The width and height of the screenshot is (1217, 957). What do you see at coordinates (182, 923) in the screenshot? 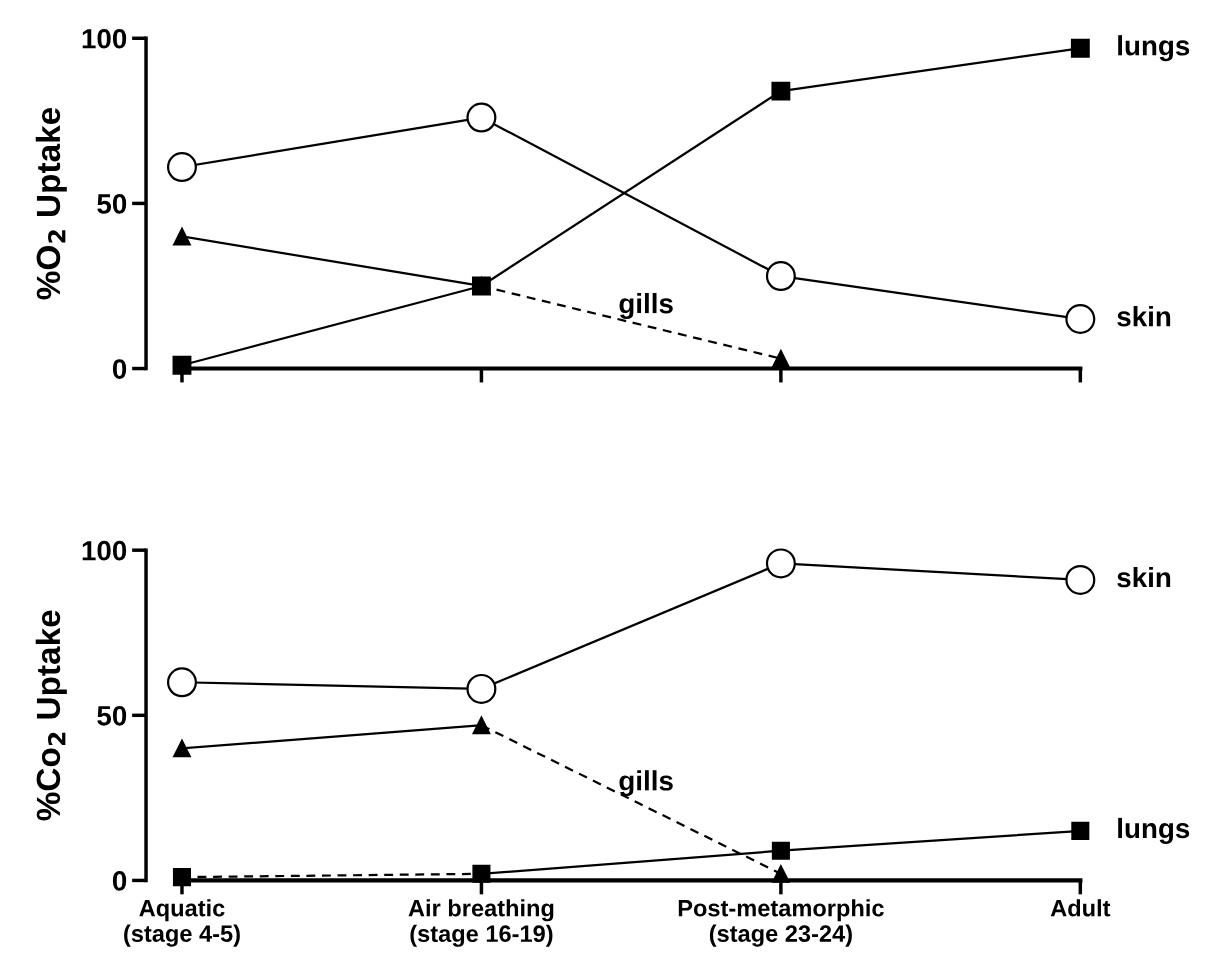
I see `x-tick-label: Aquatic (stage 4-5)` at bounding box center [182, 923].